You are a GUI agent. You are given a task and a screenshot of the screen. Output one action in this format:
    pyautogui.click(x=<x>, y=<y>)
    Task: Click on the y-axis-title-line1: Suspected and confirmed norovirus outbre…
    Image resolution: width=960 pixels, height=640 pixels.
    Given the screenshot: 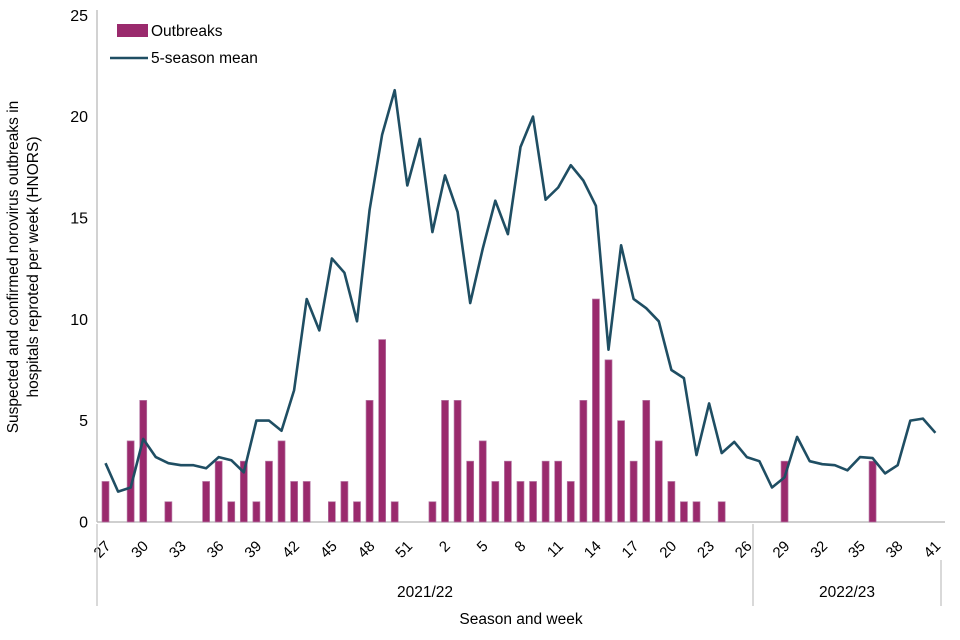 What is the action you would take?
    pyautogui.click(x=13, y=267)
    